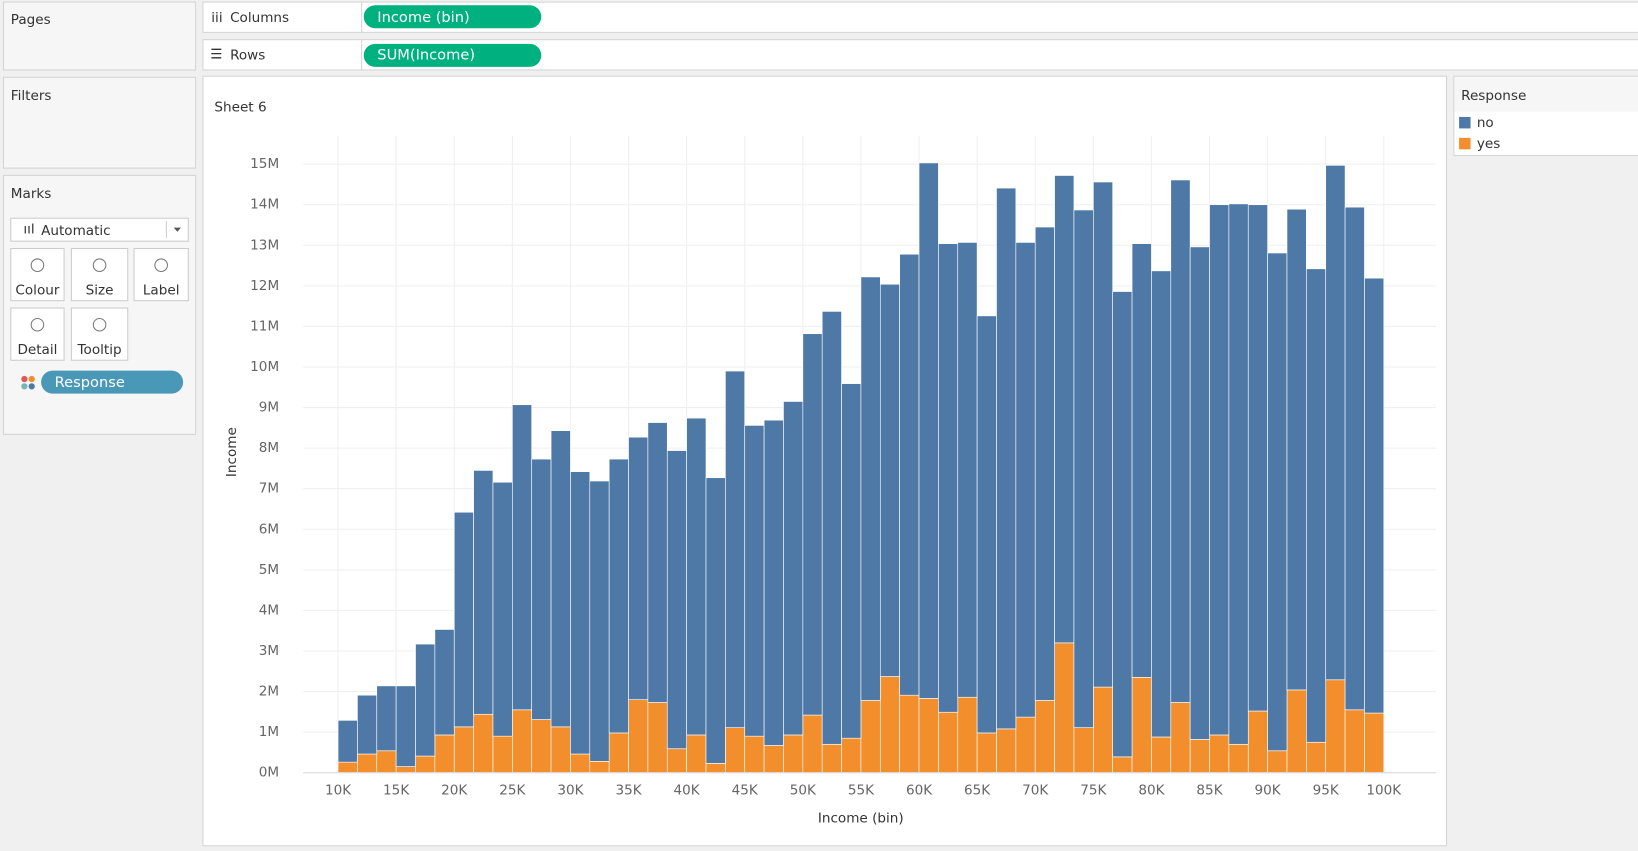  I want to click on legend-label: no, so click(1485, 123).